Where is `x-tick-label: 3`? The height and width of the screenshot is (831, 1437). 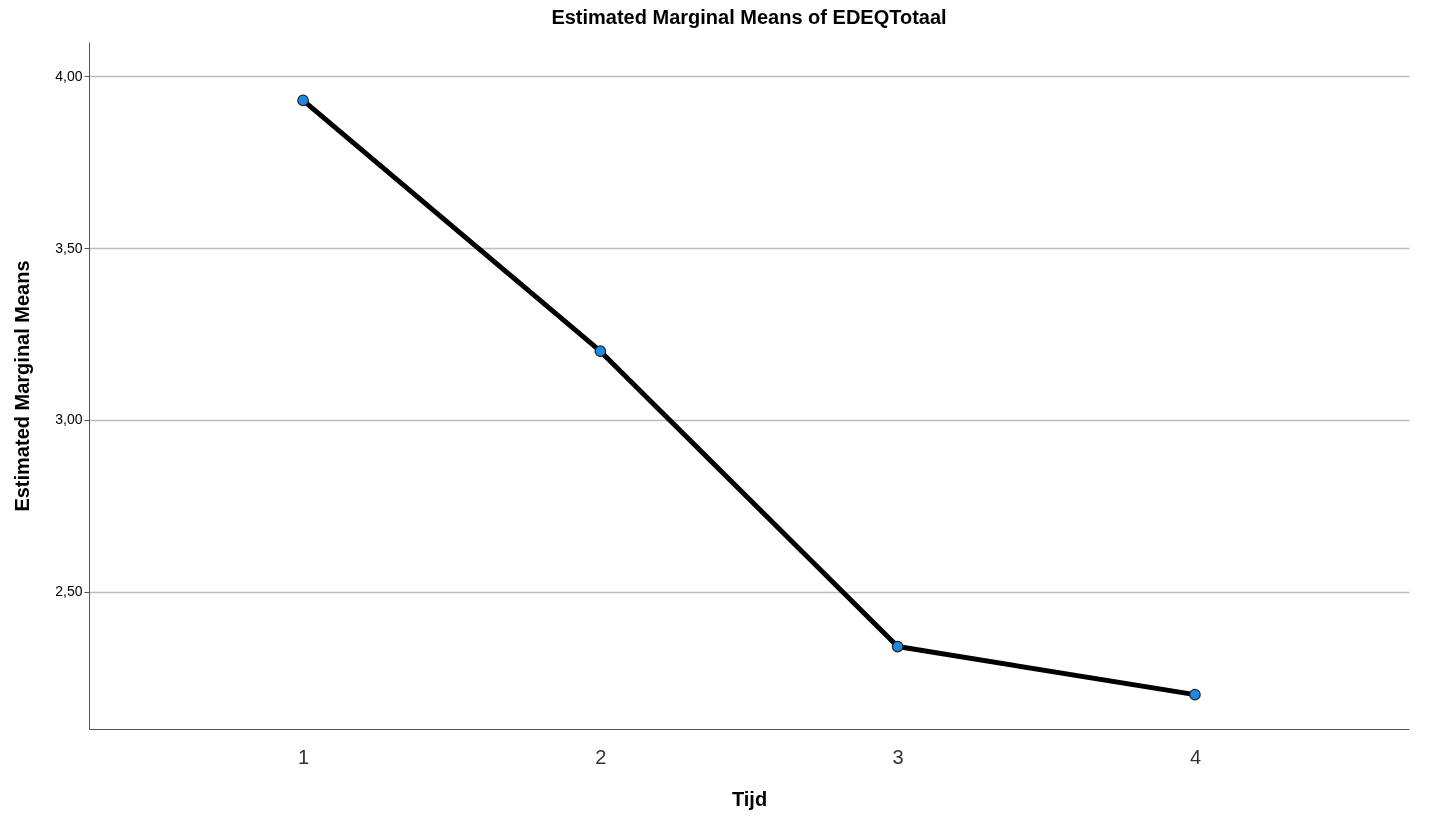
x-tick-label: 3 is located at coordinates (898, 756).